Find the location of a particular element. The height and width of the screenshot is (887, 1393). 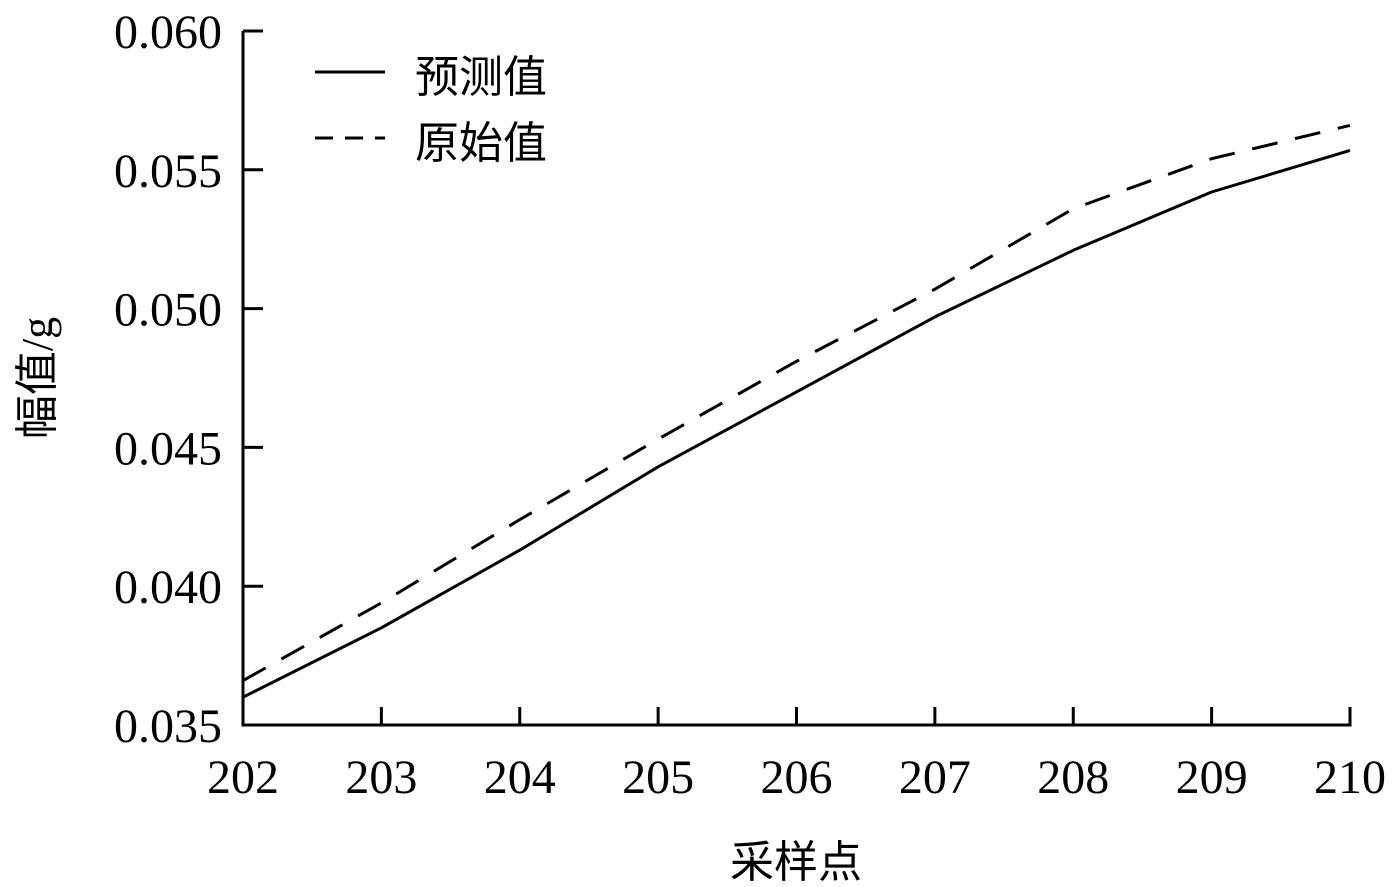

x-tick-label: 210 is located at coordinates (1350, 777).